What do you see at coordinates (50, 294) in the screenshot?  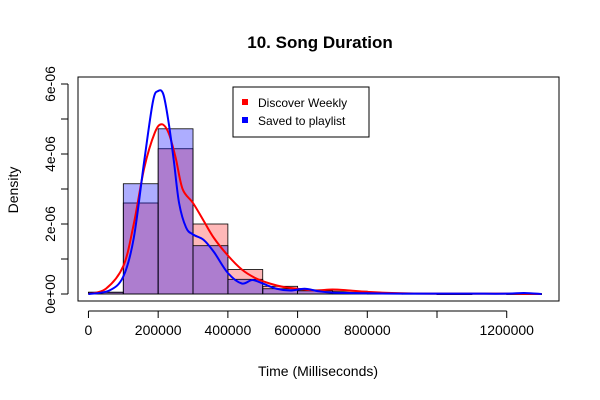 I see `y-tick-label-0: 0e+00` at bounding box center [50, 294].